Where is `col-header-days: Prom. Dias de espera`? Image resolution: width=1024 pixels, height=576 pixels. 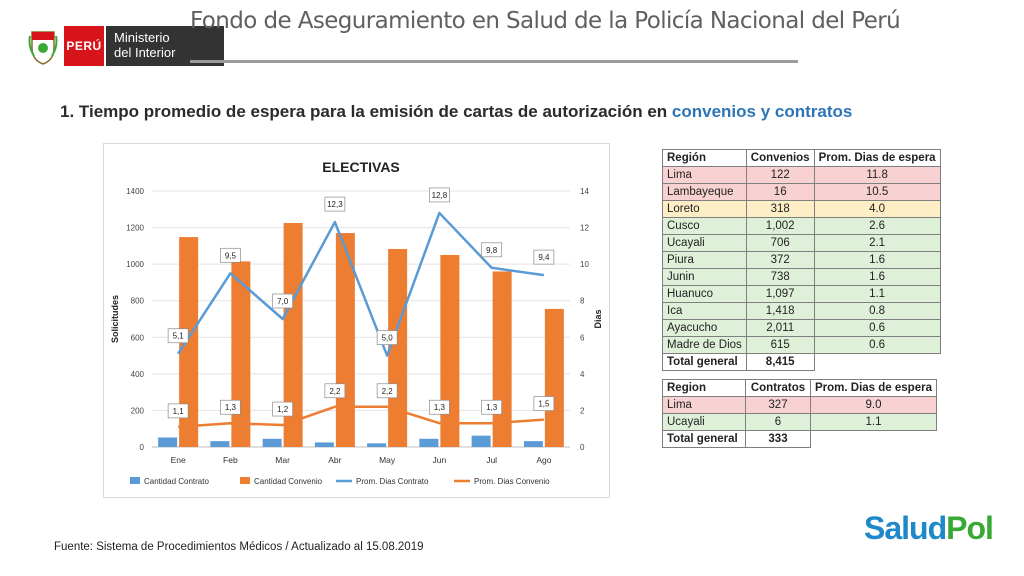
col-header-days: Prom. Dias de espera is located at coordinates (873, 388).